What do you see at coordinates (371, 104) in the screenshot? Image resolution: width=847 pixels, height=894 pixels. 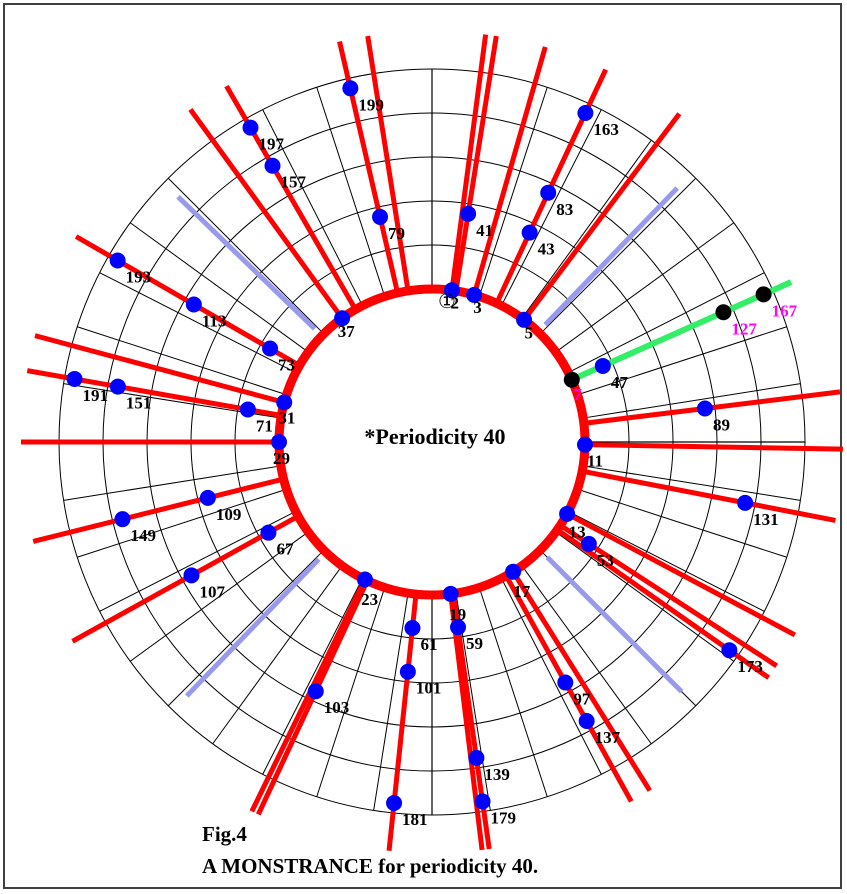 I see `prime-label: 199` at bounding box center [371, 104].